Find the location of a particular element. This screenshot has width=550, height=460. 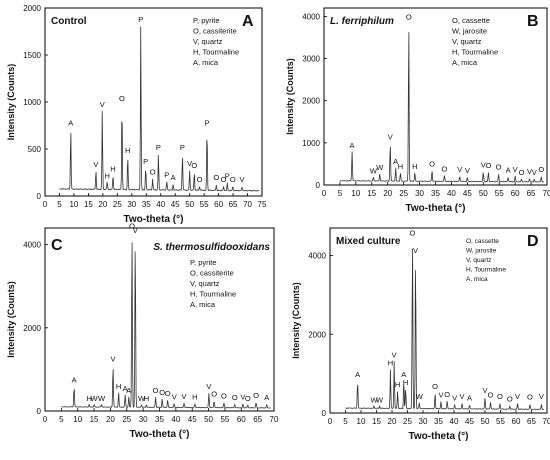

peak-label: P is located at coordinates (207, 123).